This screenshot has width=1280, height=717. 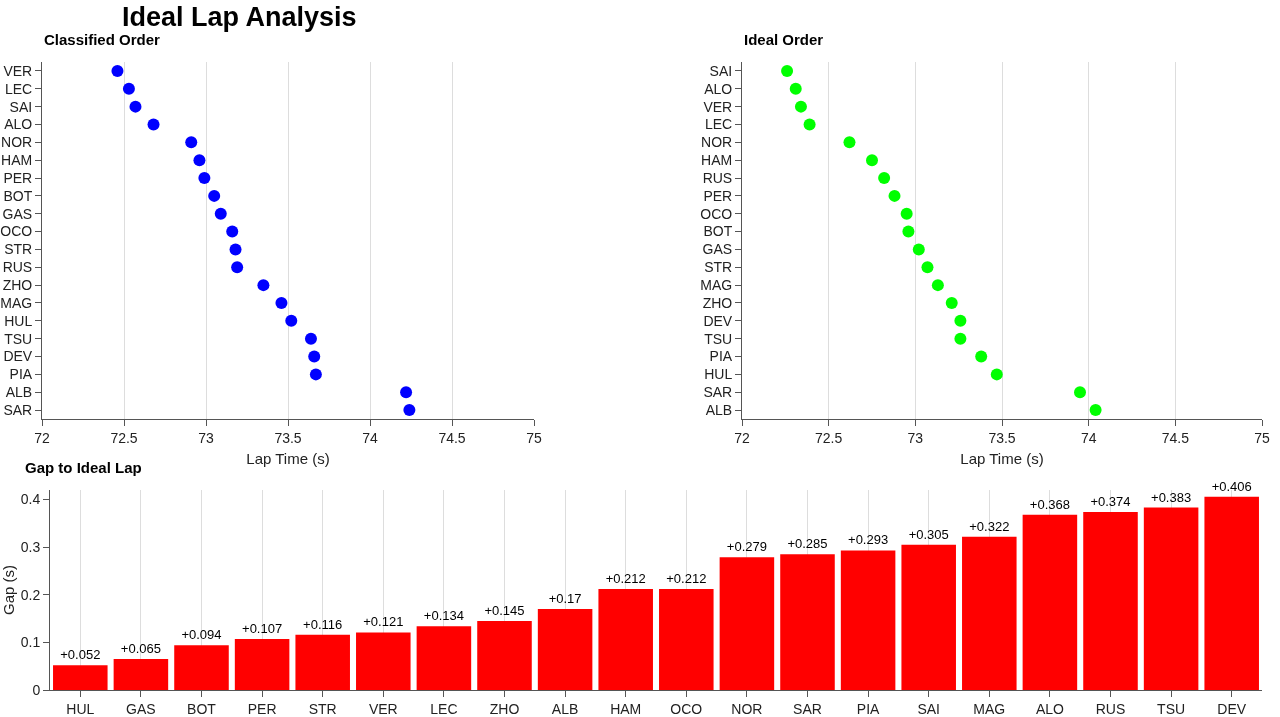 What do you see at coordinates (262, 629) in the screenshot?
I see `data-label: +0.107` at bounding box center [262, 629].